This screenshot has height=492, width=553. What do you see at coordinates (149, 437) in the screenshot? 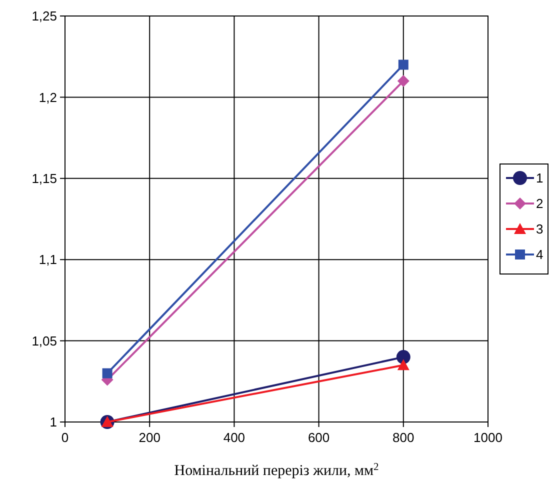
I see `x-tick-label: 200` at bounding box center [149, 437].